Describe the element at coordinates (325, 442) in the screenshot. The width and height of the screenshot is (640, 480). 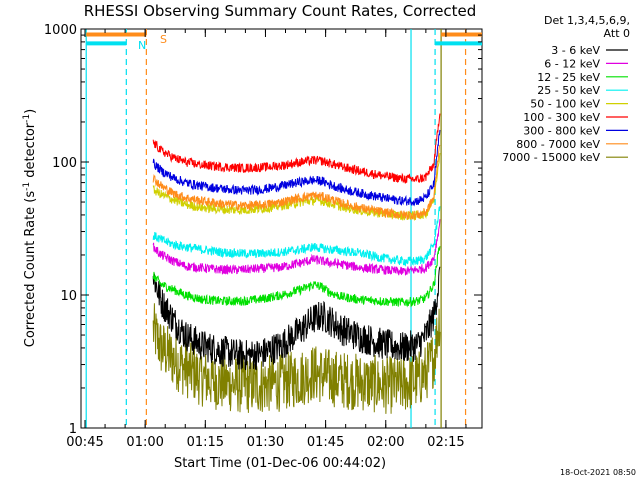
I see `x-tick-label: 01:45` at that location.